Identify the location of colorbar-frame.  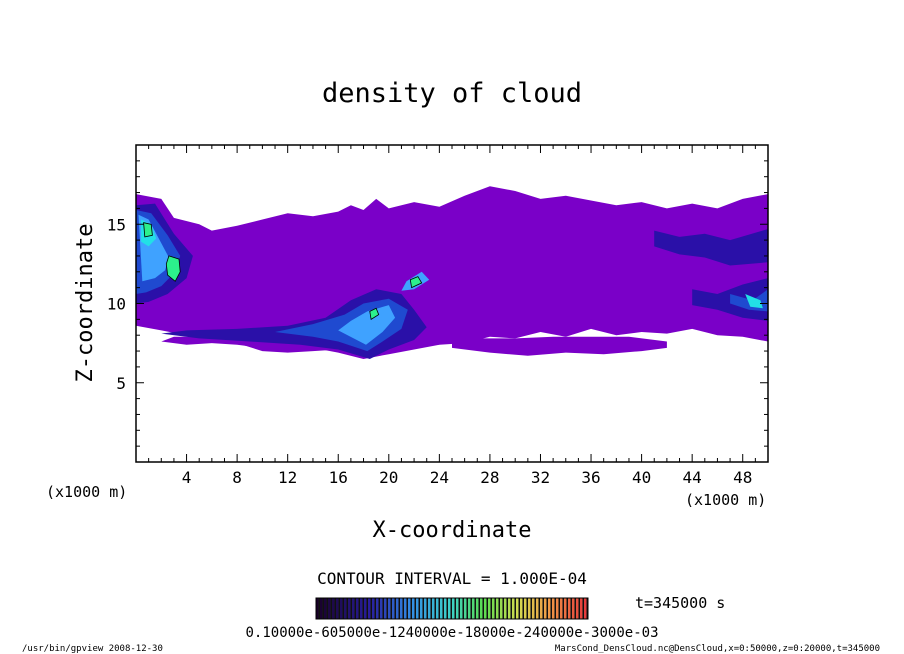
(452, 608).